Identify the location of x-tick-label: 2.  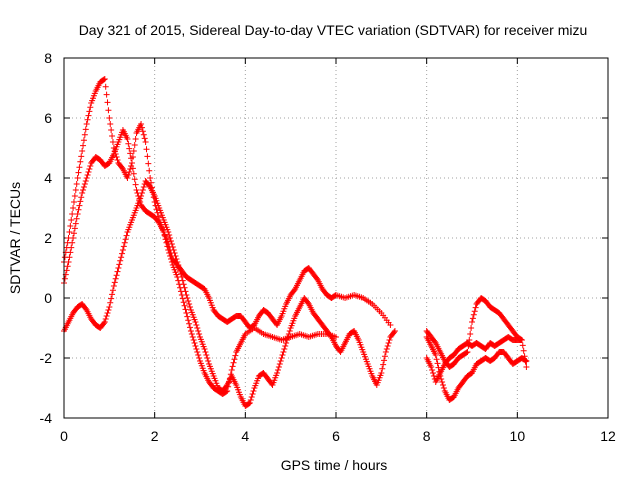
(155, 436).